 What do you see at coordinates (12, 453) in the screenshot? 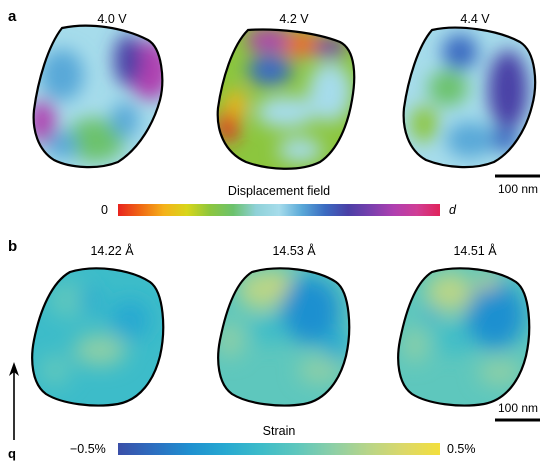
I see `q-vector-label: q` at bounding box center [12, 453].